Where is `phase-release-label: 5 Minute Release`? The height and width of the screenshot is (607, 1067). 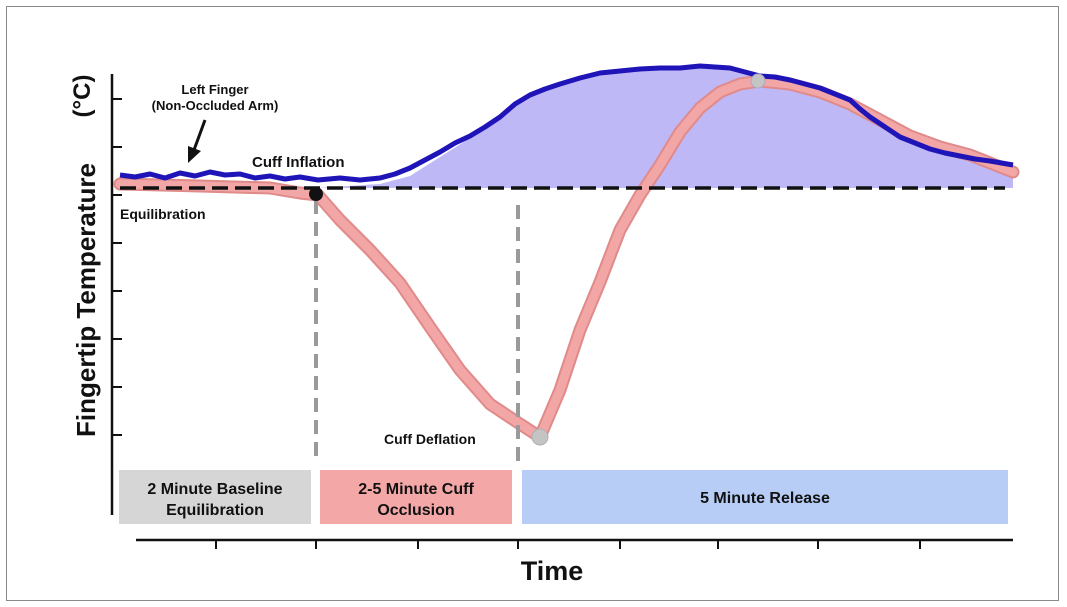 phase-release-label: 5 Minute Release is located at coordinates (765, 498).